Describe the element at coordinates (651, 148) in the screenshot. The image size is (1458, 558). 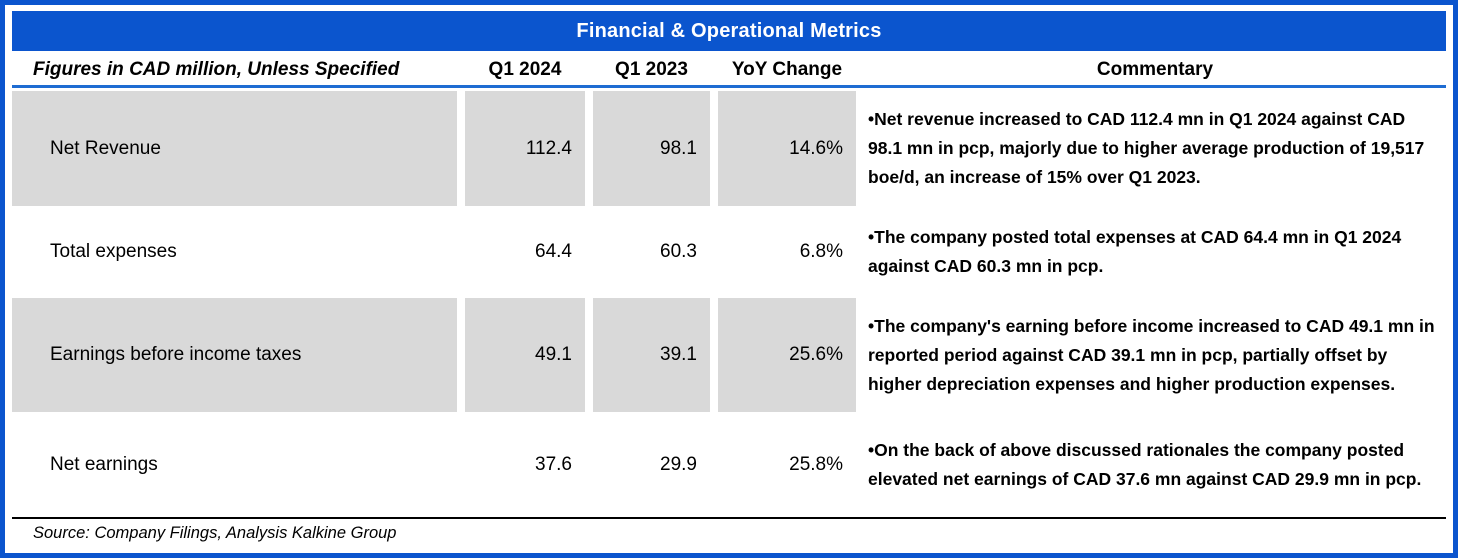
I see `value-q1-2023: 98.1` at that location.